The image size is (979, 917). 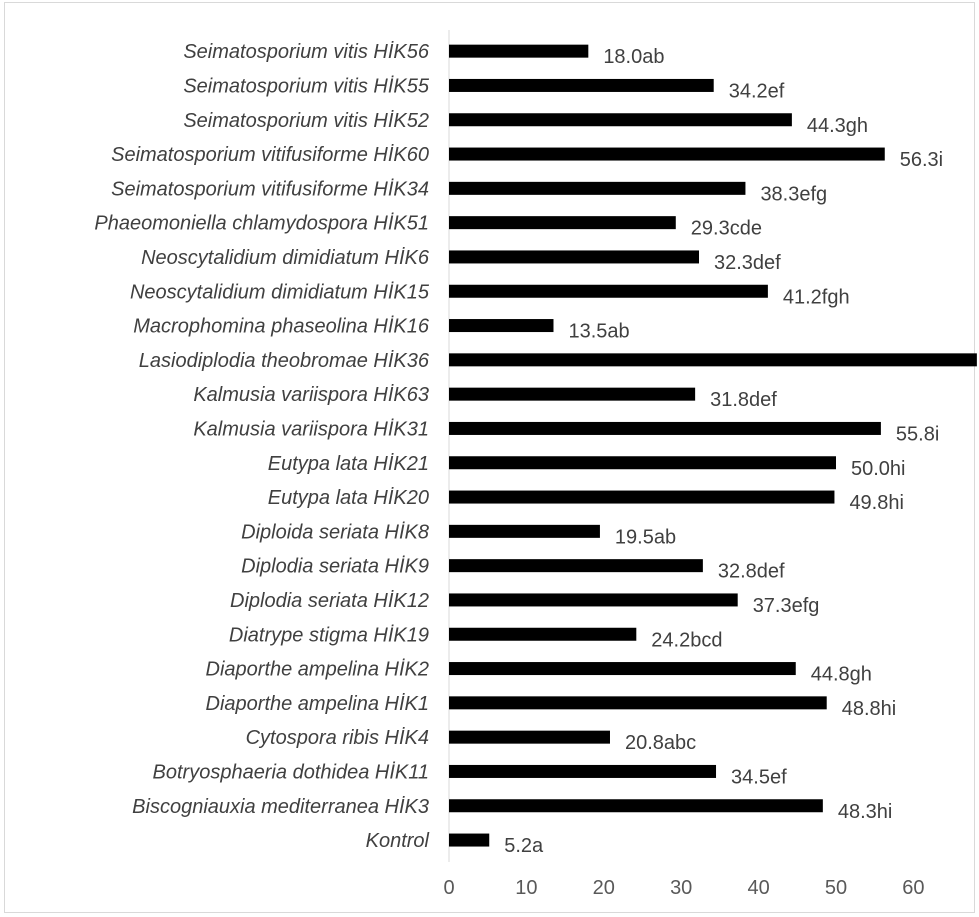 I want to click on data-label: 38.3efg, so click(x=793, y=194).